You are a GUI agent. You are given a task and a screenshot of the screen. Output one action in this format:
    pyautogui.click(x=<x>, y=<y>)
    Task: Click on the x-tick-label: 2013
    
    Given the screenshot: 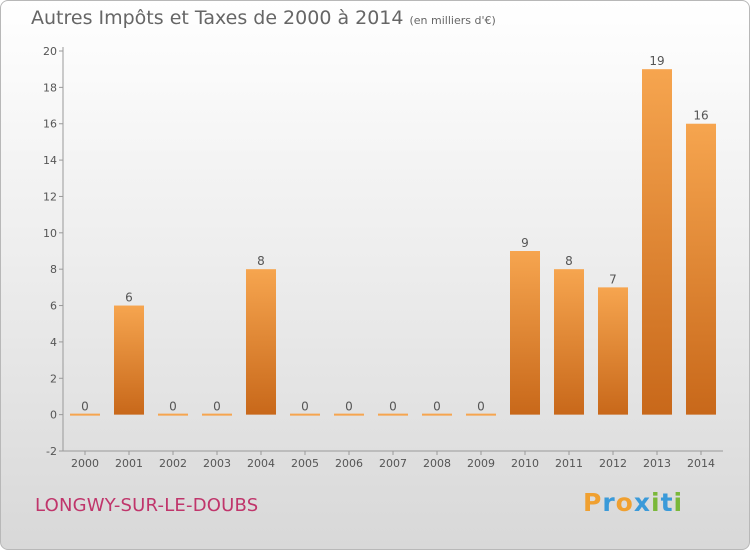 What is the action you would take?
    pyautogui.click(x=657, y=463)
    